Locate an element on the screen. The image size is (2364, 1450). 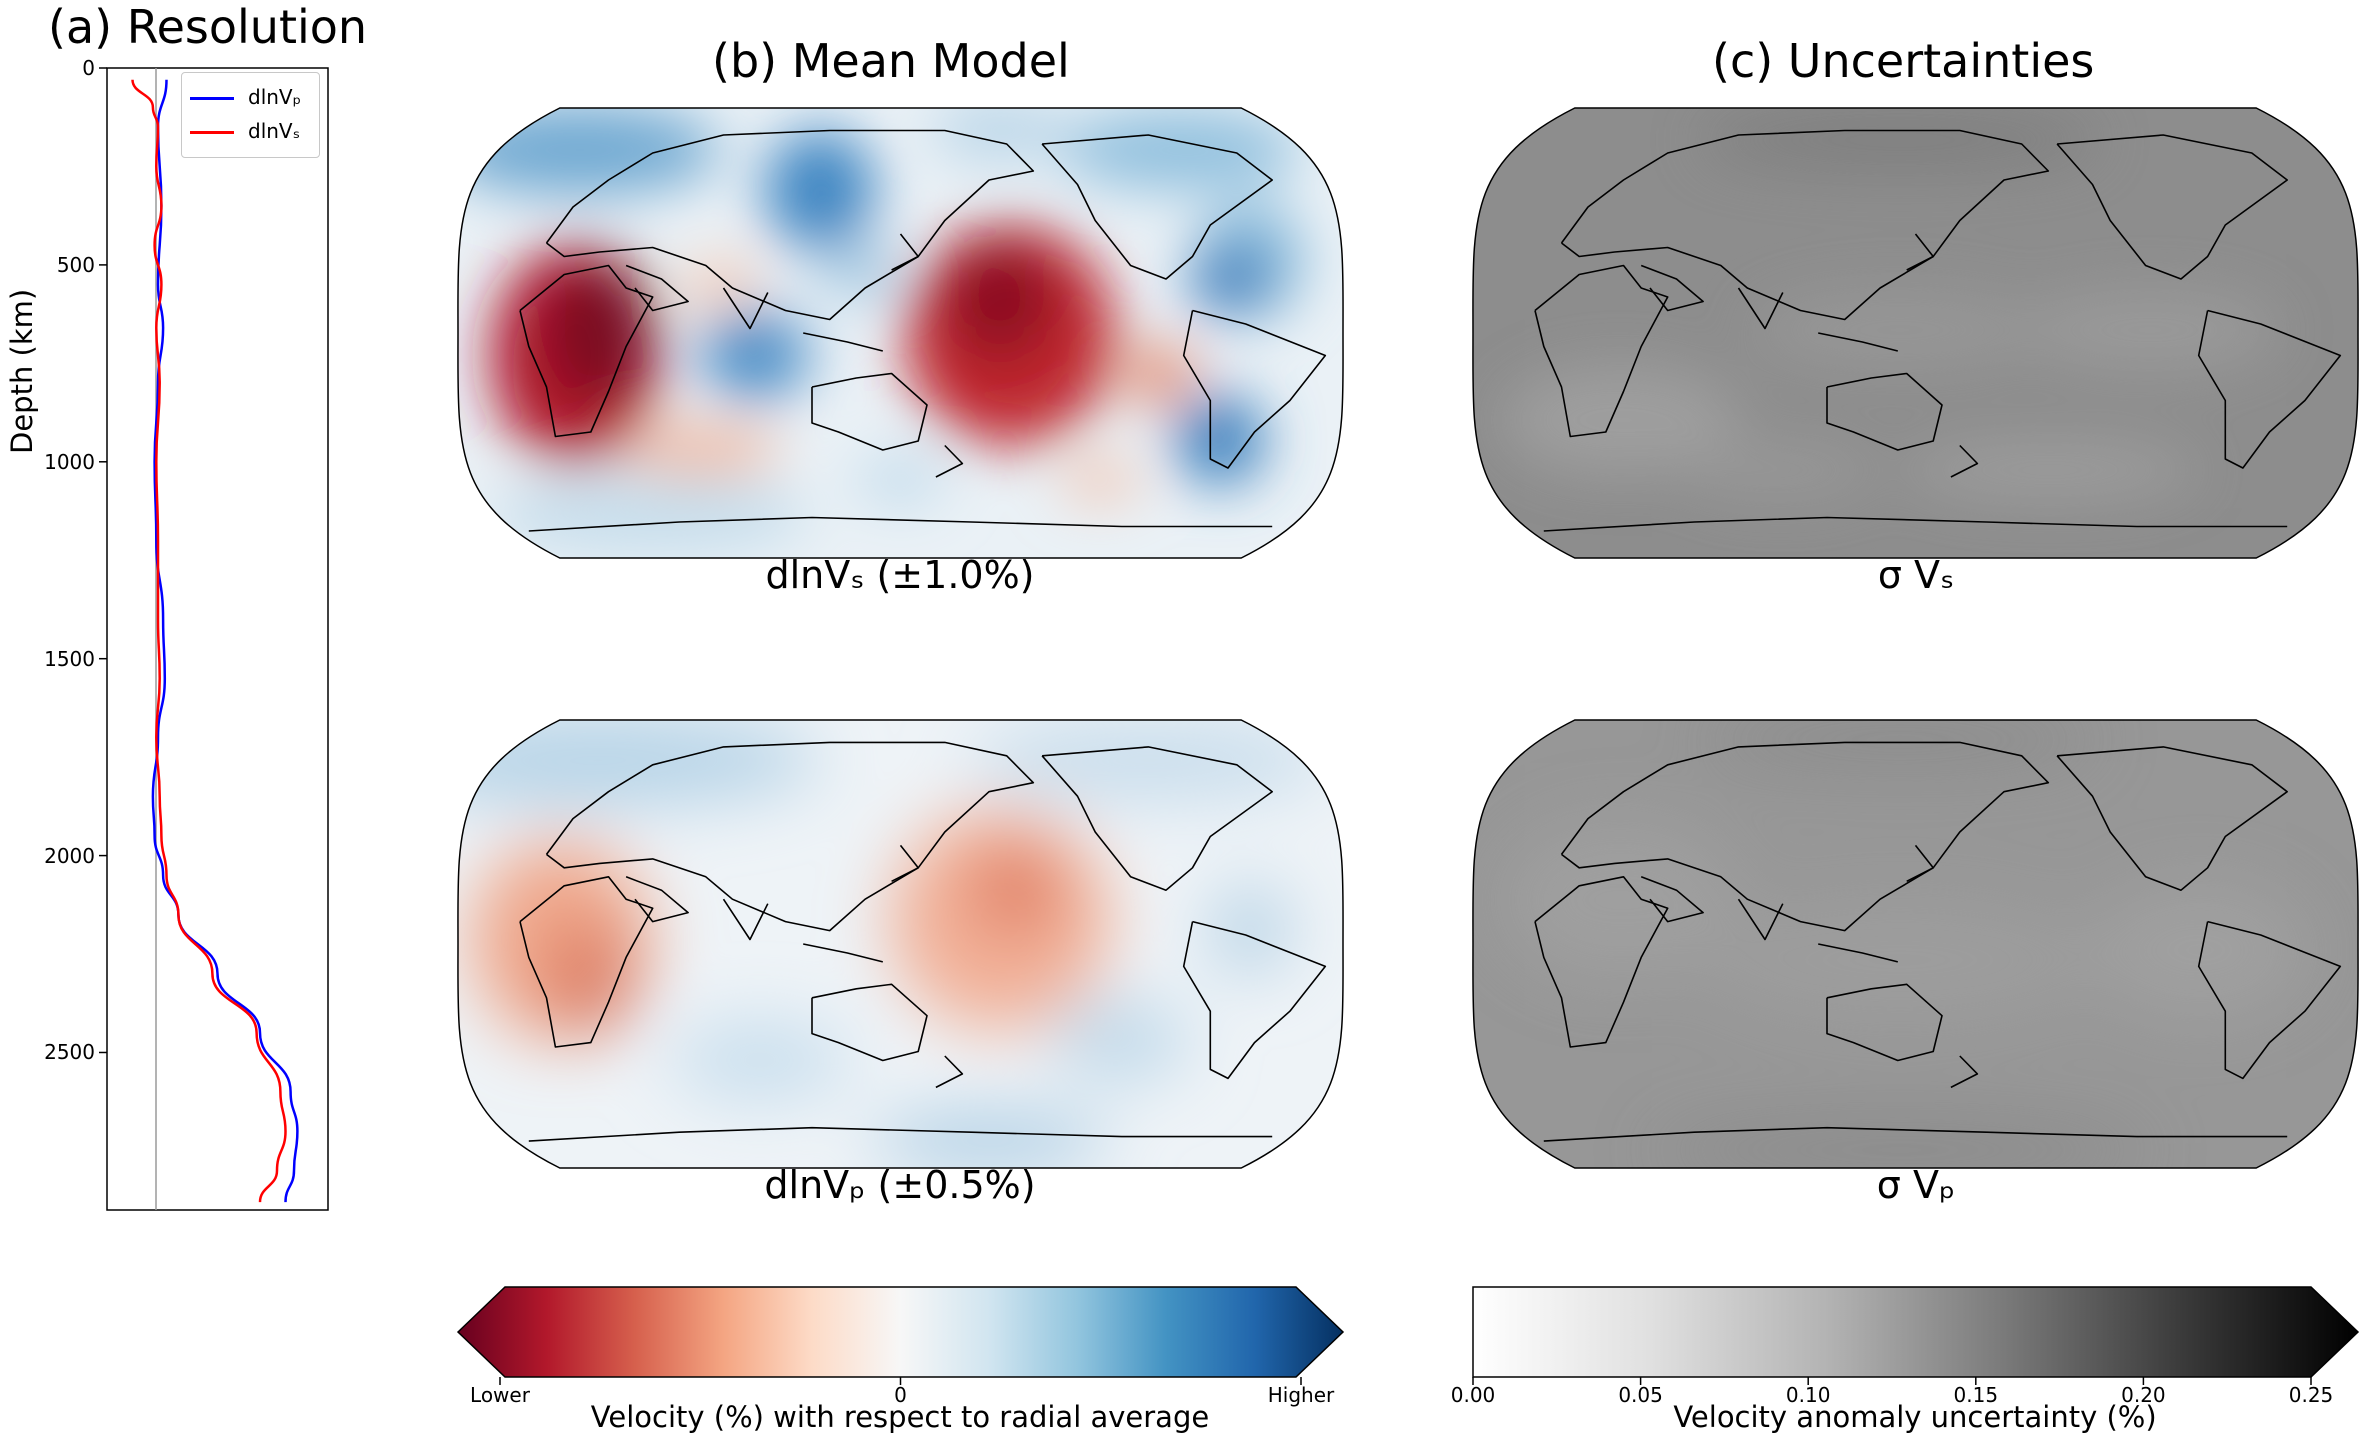
ytick-label: 500 is located at coordinates (75, 264).